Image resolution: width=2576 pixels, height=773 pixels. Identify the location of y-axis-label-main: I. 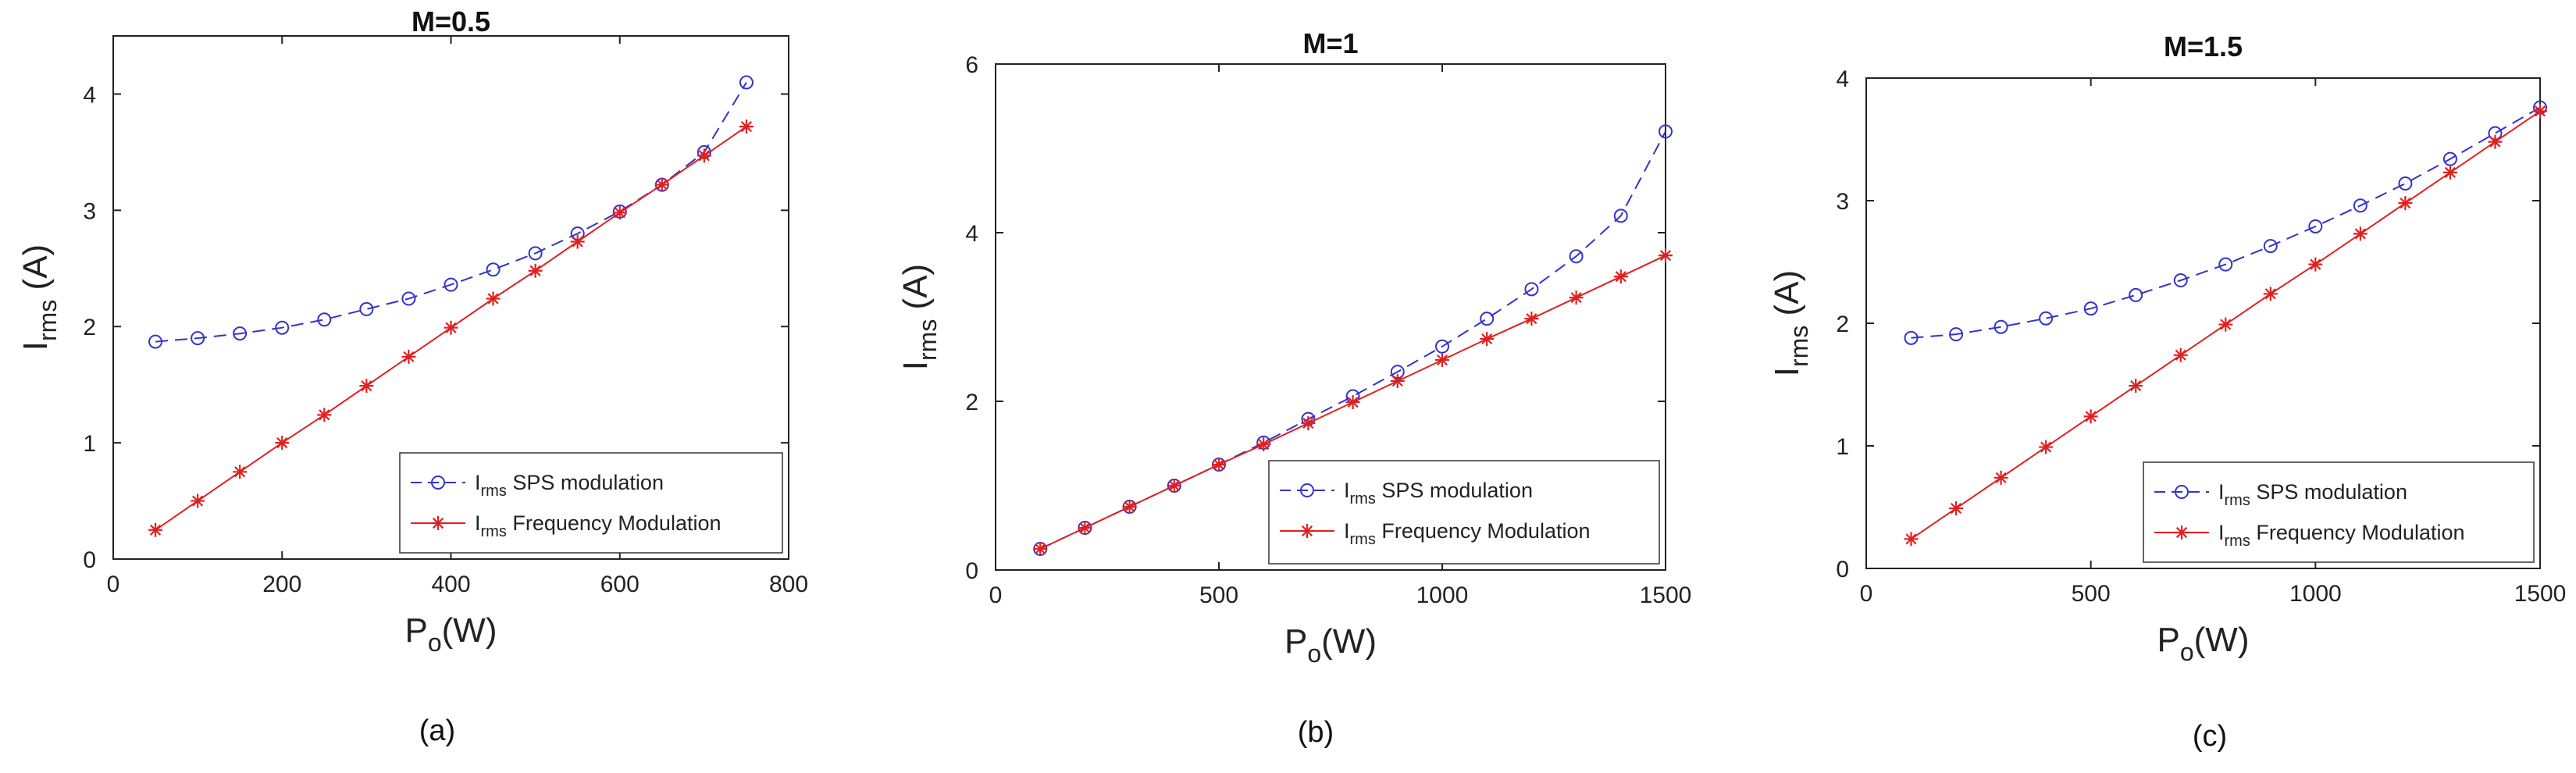
(915, 365).